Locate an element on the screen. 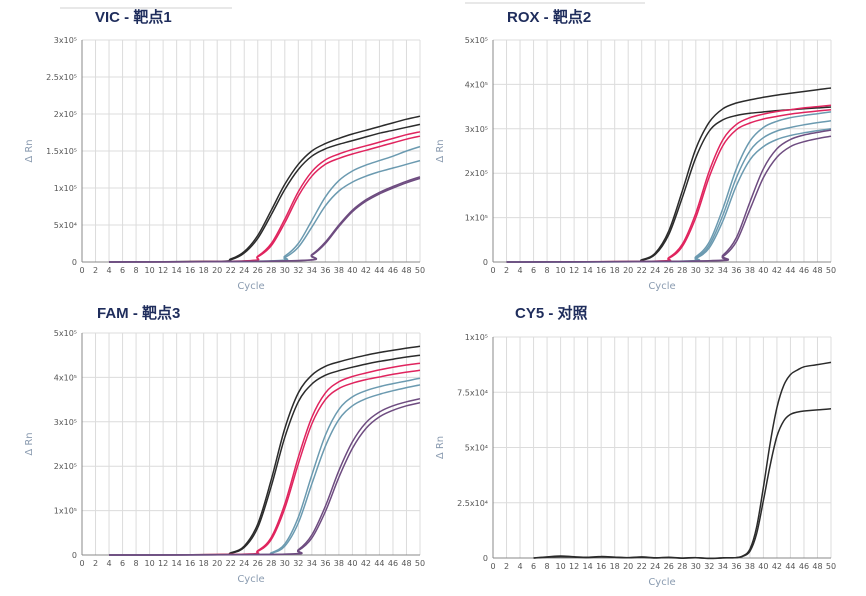 The width and height of the screenshot is (866, 596). y-tick-label: 5x10⁵ is located at coordinates (65, 333).